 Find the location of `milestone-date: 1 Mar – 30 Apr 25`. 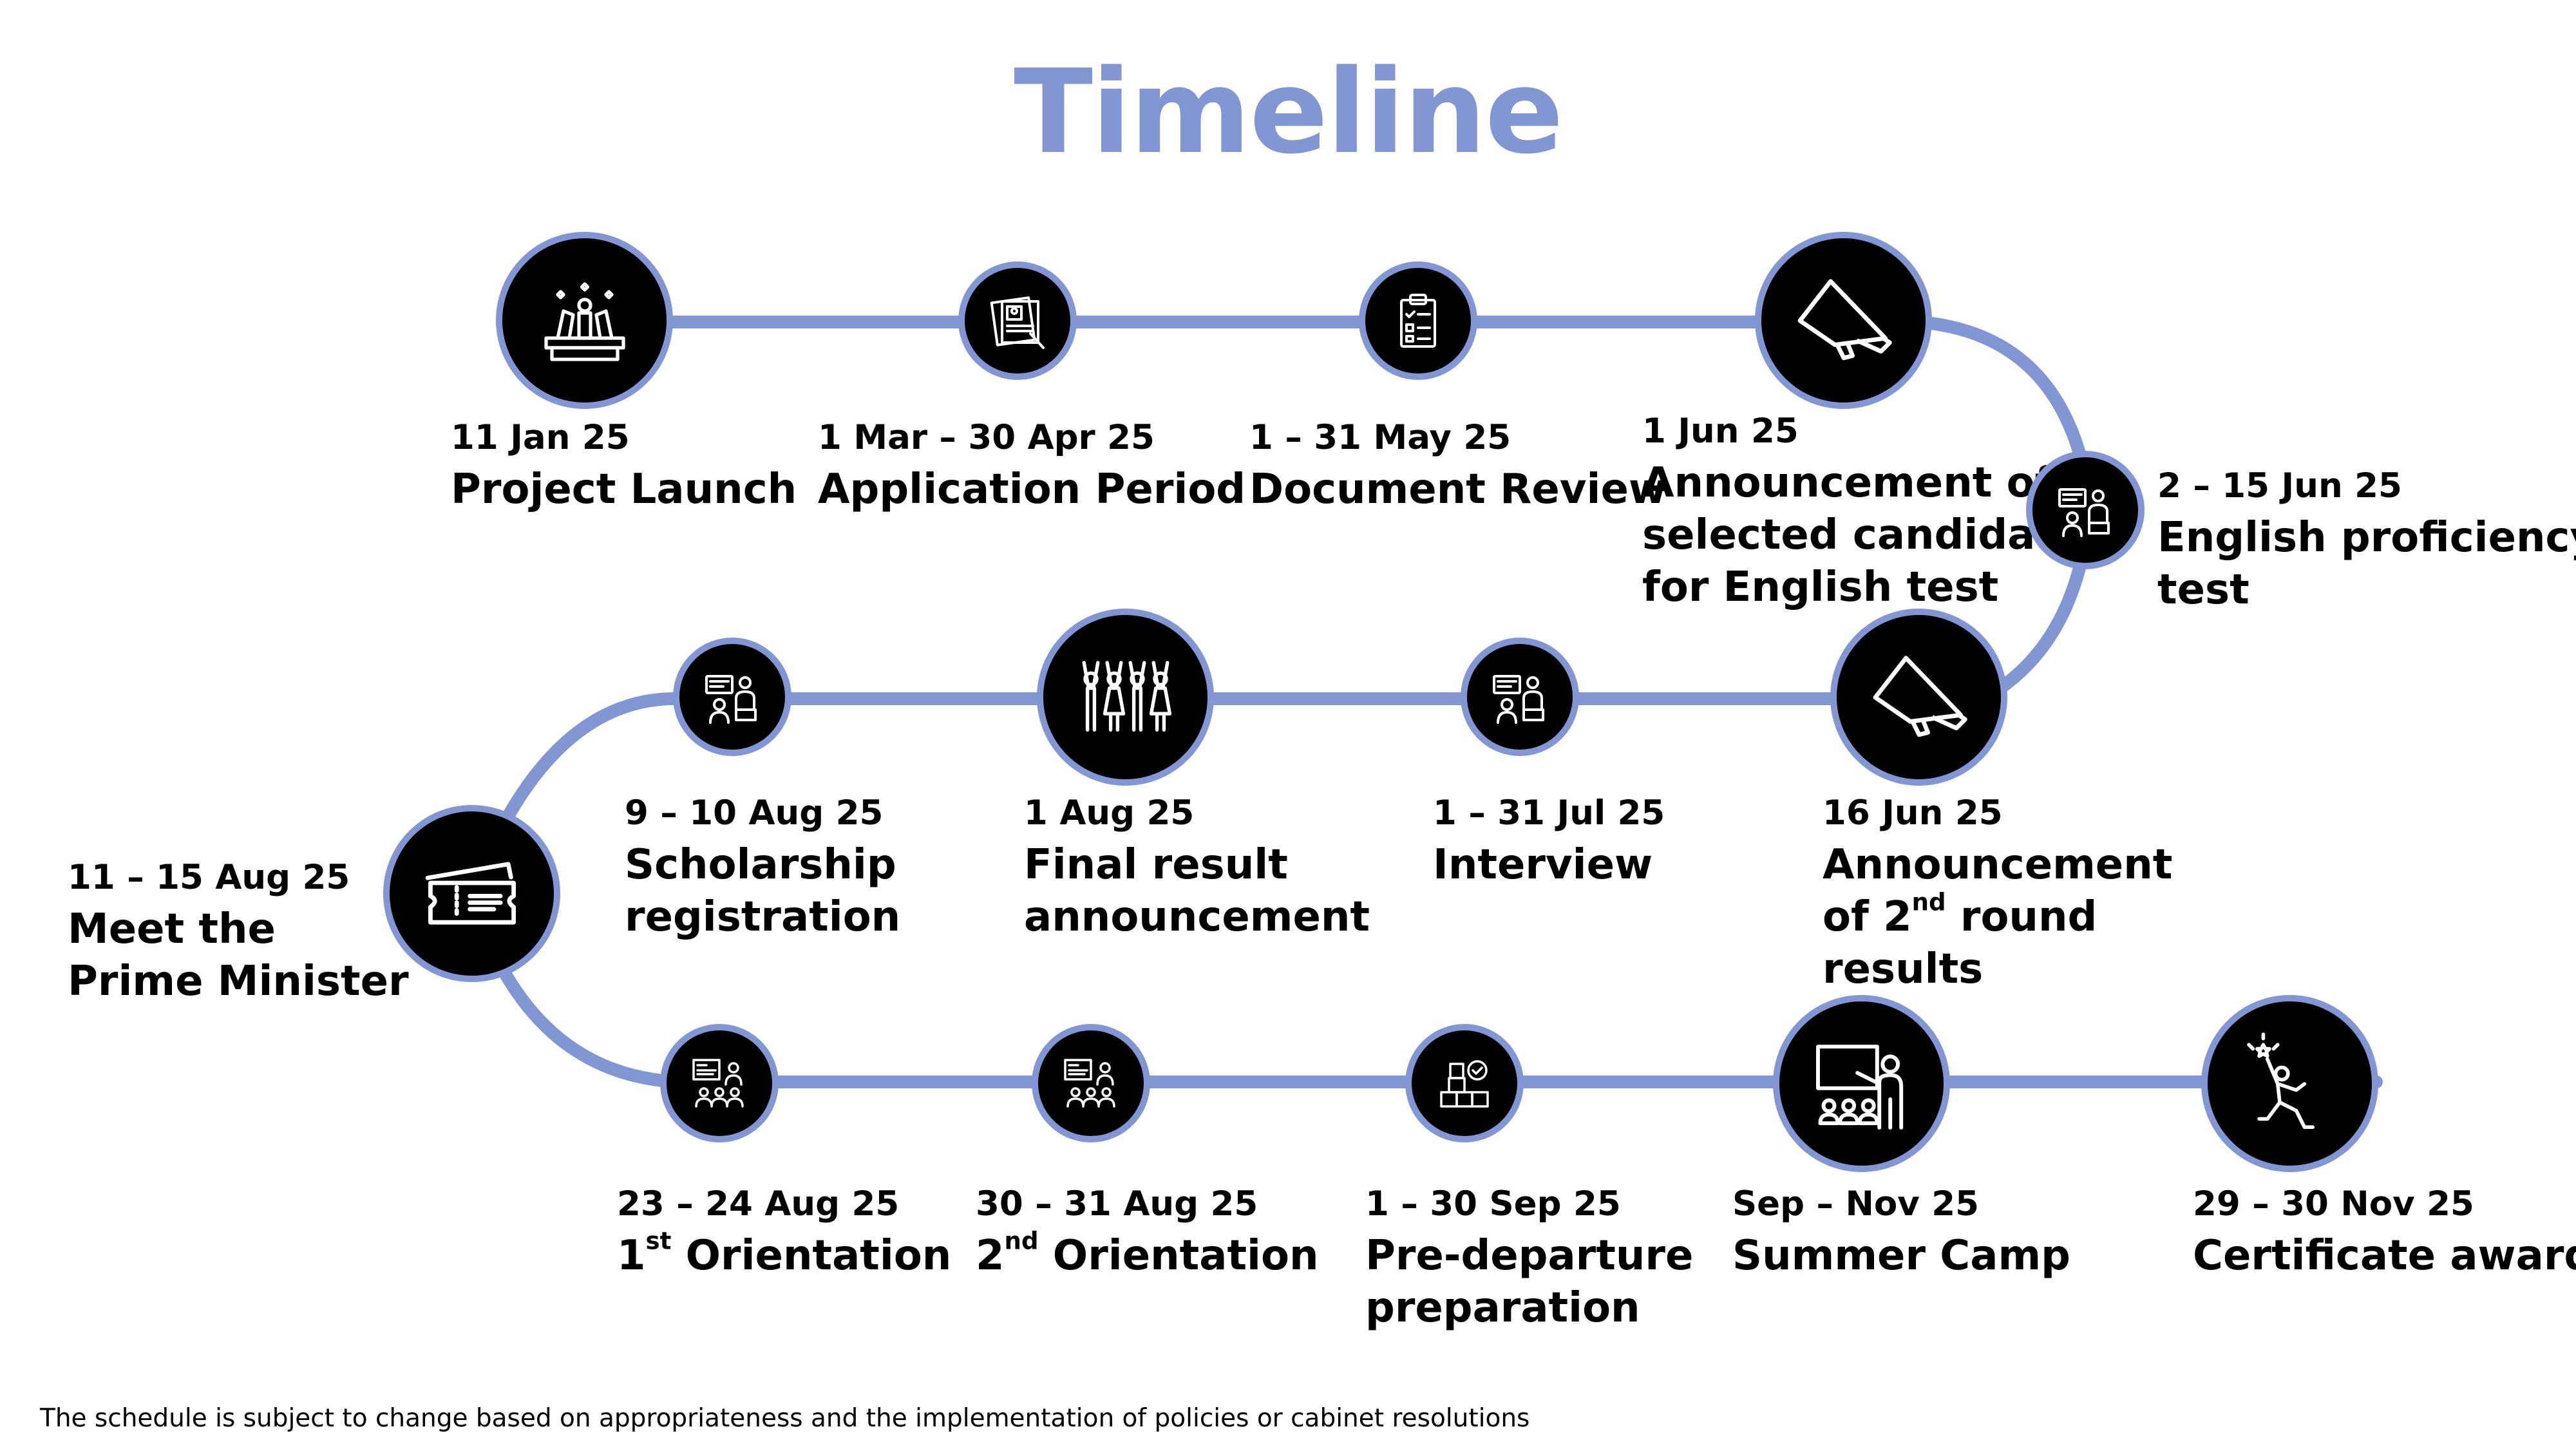

milestone-date: 1 Mar – 30 Apr 25 is located at coordinates (986, 437).